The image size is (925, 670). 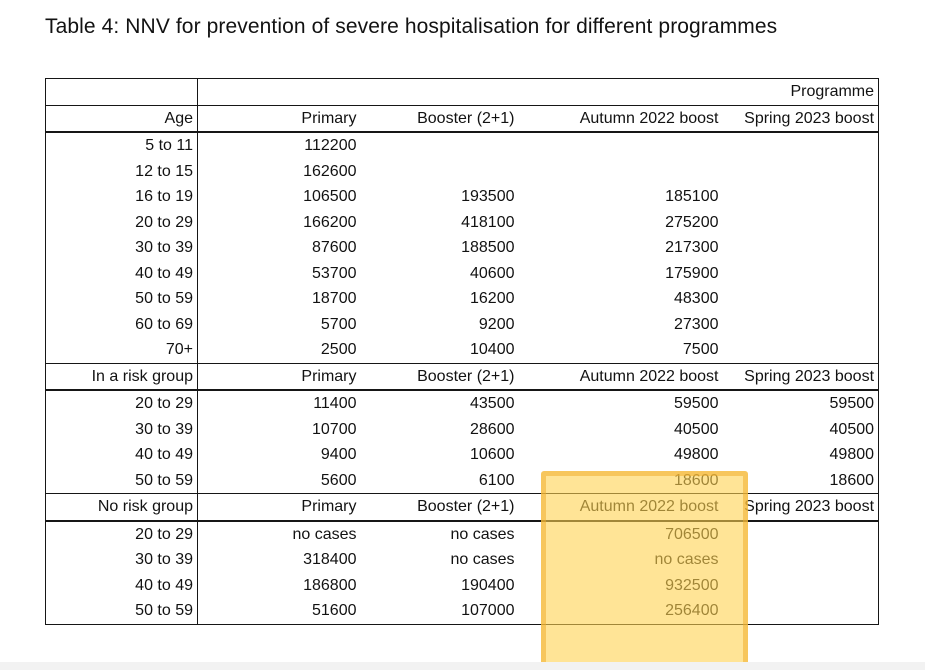 I want to click on row-label-cell: 40 to 49, so click(x=121, y=455).